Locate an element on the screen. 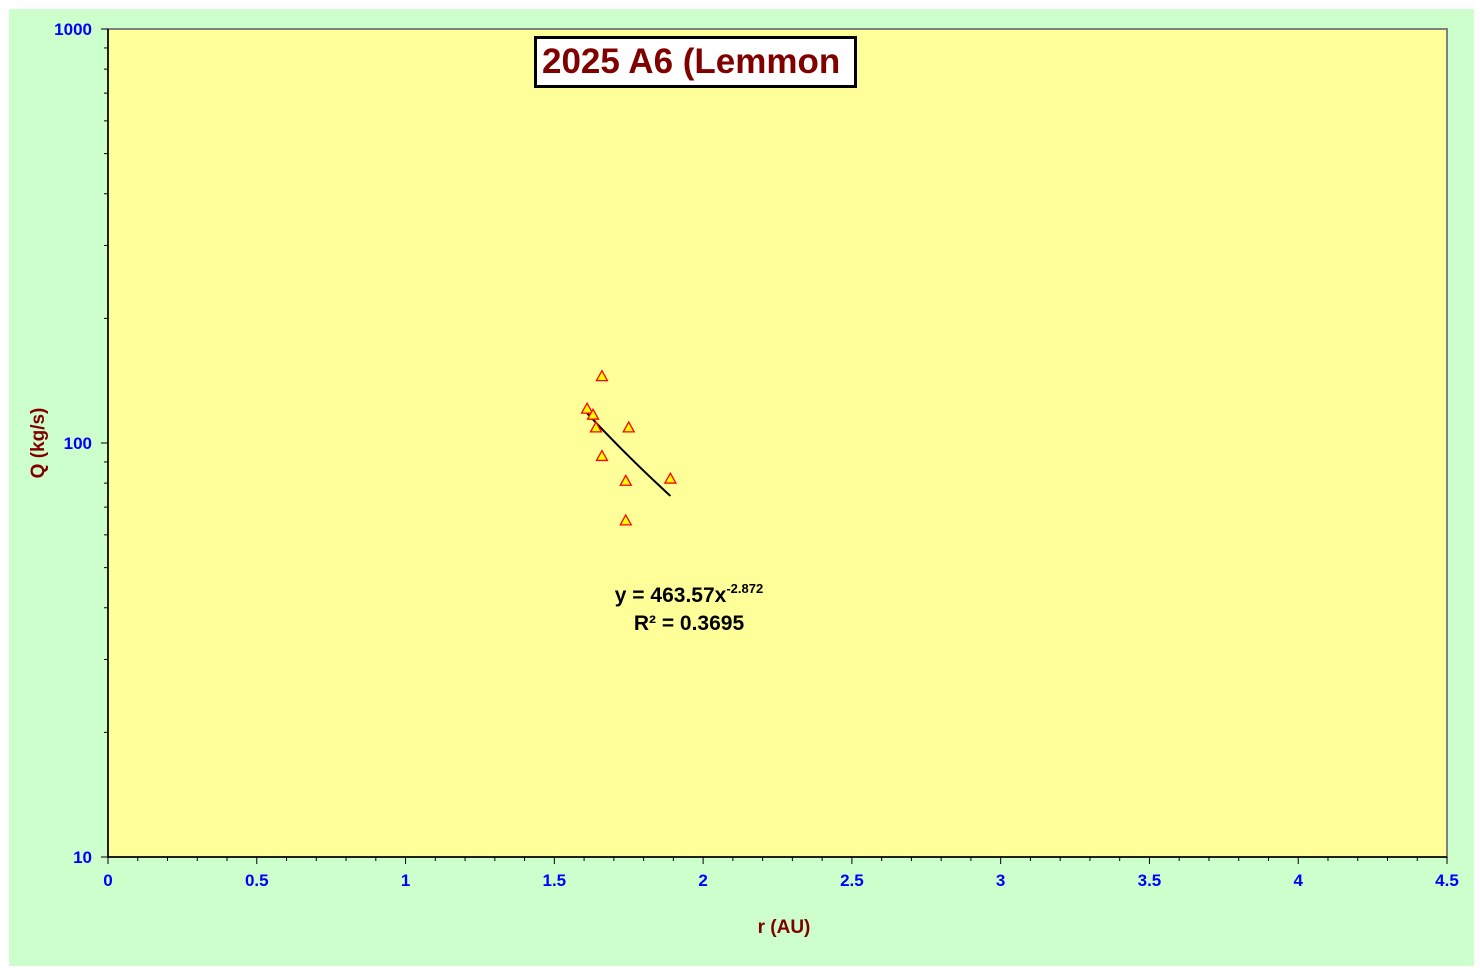 This screenshot has height=973, width=1480. y-axis-title: Q (kg/s) is located at coordinates (38, 443).